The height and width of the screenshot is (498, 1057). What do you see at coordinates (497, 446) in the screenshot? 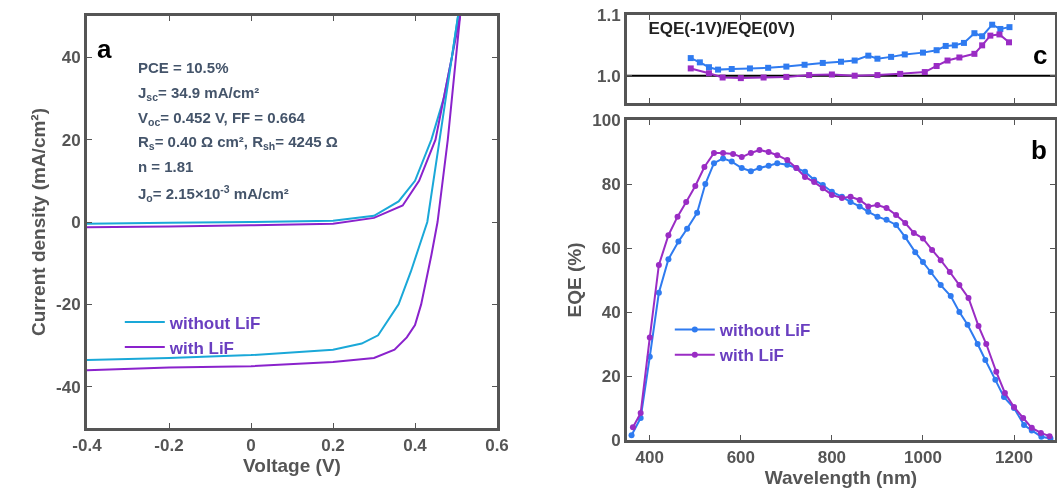
I see `x-tick-label: 0.6` at bounding box center [497, 446].